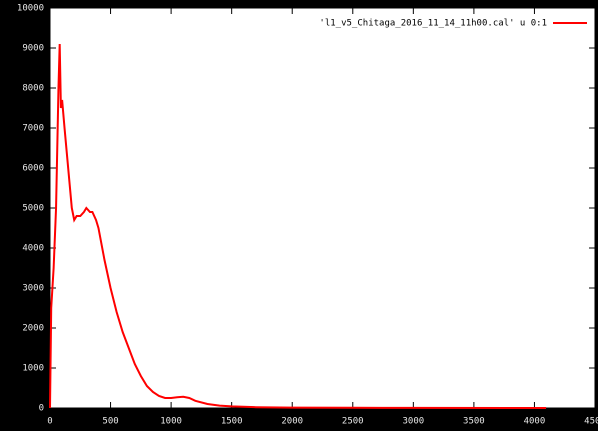 The width and height of the screenshot is (598, 431). Describe the element at coordinates (353, 422) in the screenshot. I see `x-tick-label: 2500` at that location.